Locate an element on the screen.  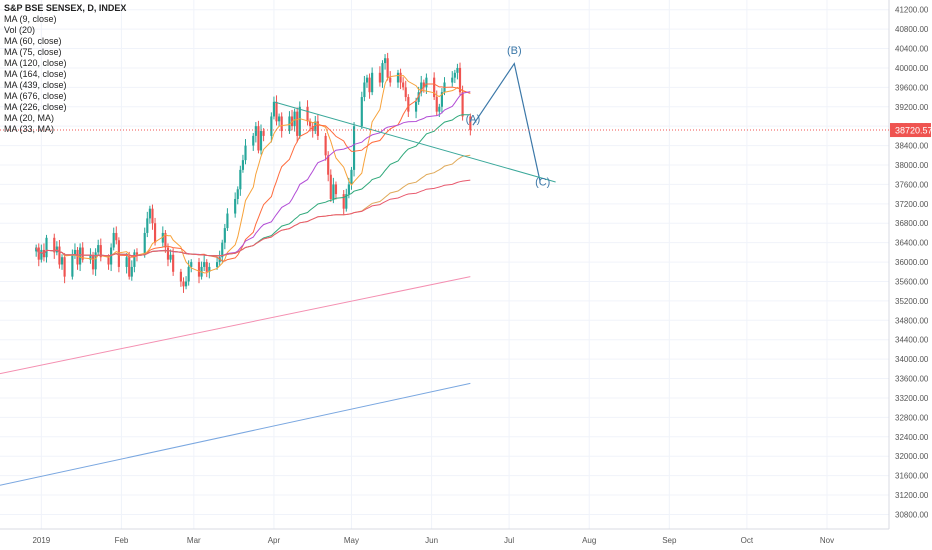
legend-study: MA (676, close) is located at coordinates (35, 96).